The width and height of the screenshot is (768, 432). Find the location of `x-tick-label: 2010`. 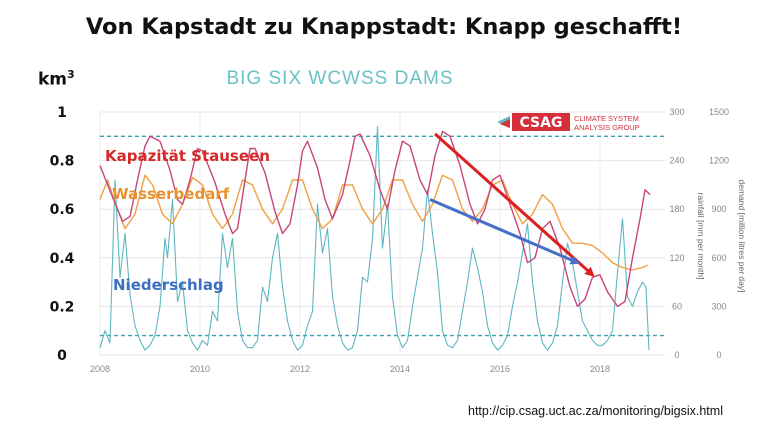

x-tick-label: 2010 is located at coordinates (200, 369).